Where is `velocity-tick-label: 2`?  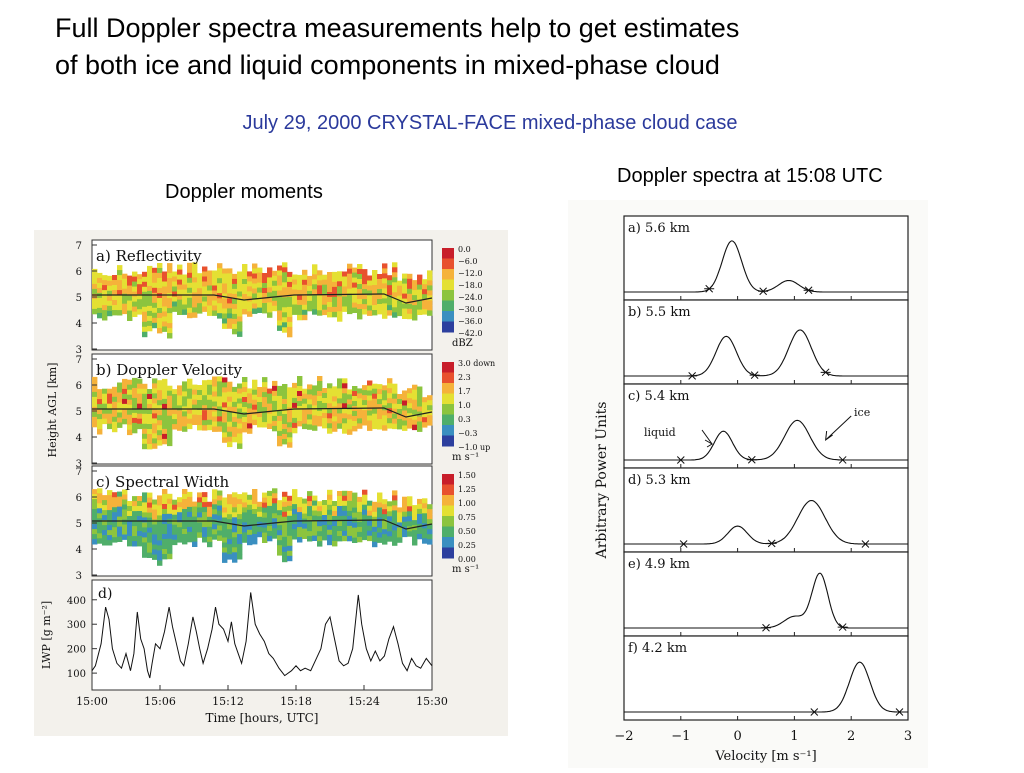 velocity-tick-label: 2 is located at coordinates (851, 736).